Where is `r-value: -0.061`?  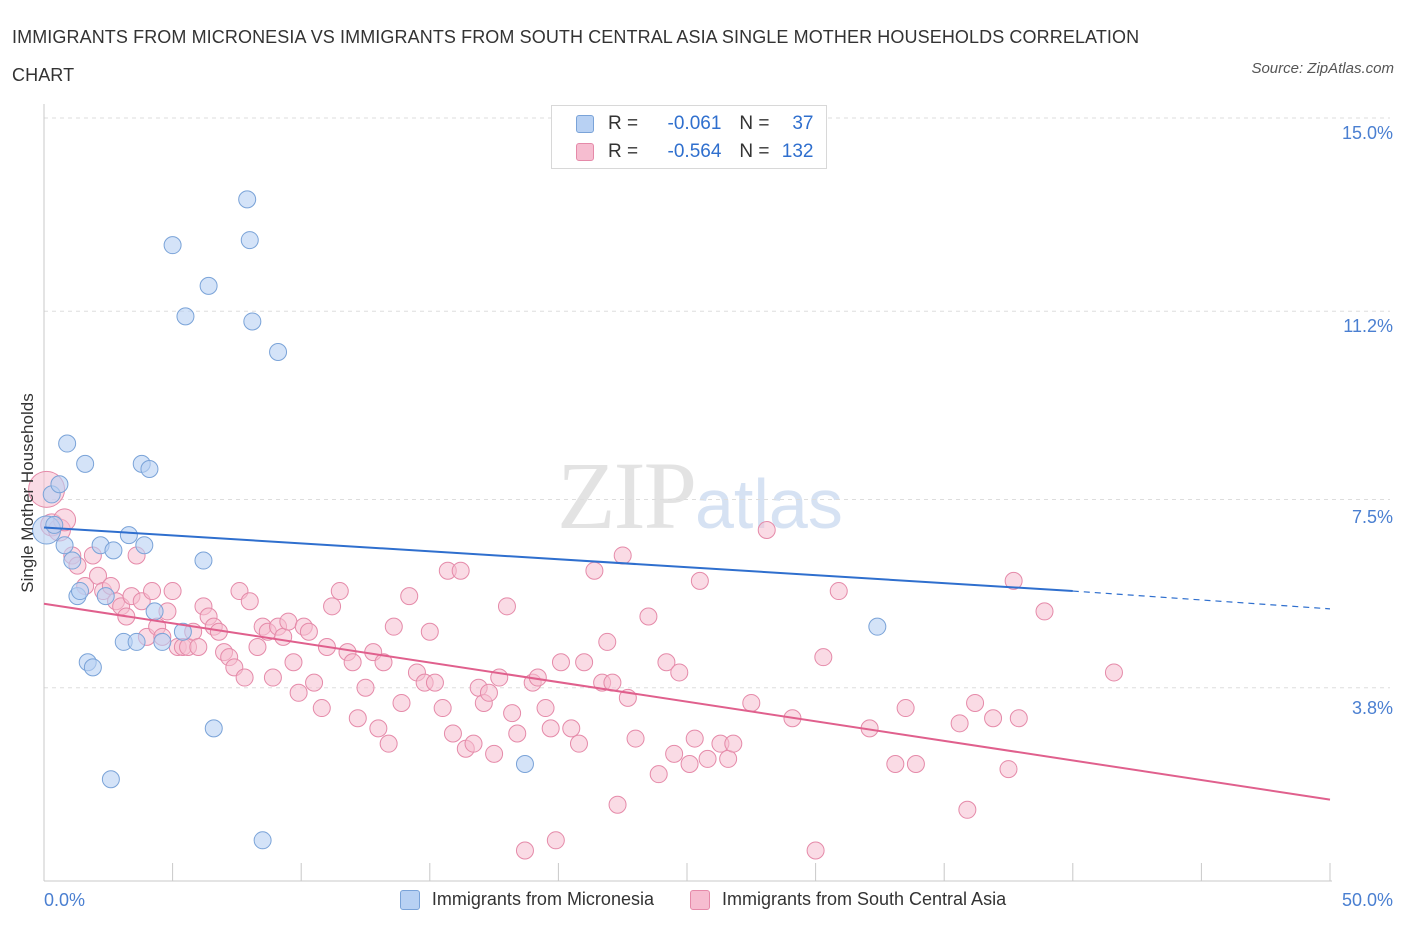 r-value: -0.061 is located at coordinates (694, 123).